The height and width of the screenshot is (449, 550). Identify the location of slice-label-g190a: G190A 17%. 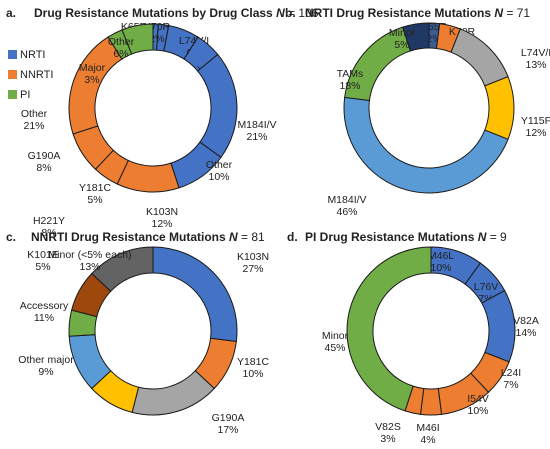
(228, 424).